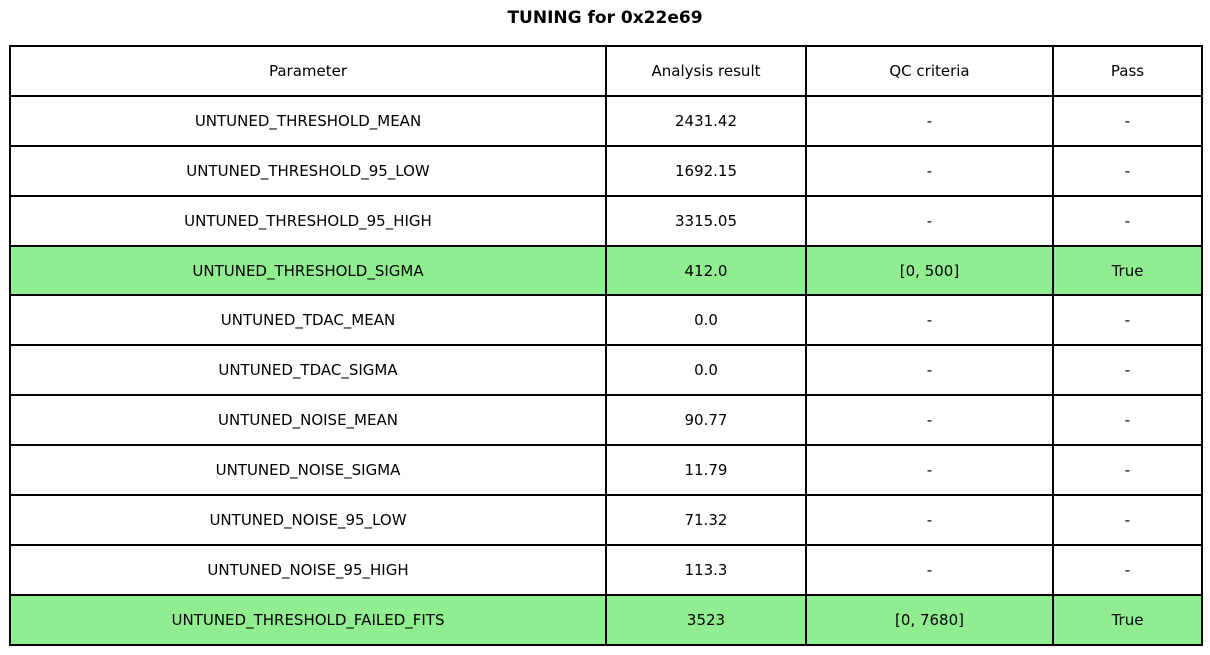 The width and height of the screenshot is (1210, 655). Describe the element at coordinates (308, 619) in the screenshot. I see `cell-parameter: UNTUNED_THRESHOLD_FAILED_FITS` at that location.